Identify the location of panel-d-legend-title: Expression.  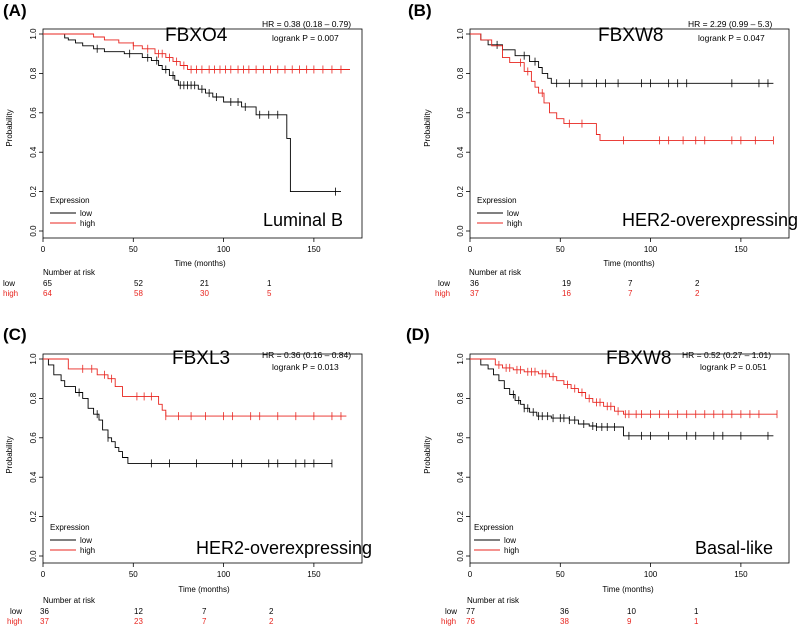
(494, 527).